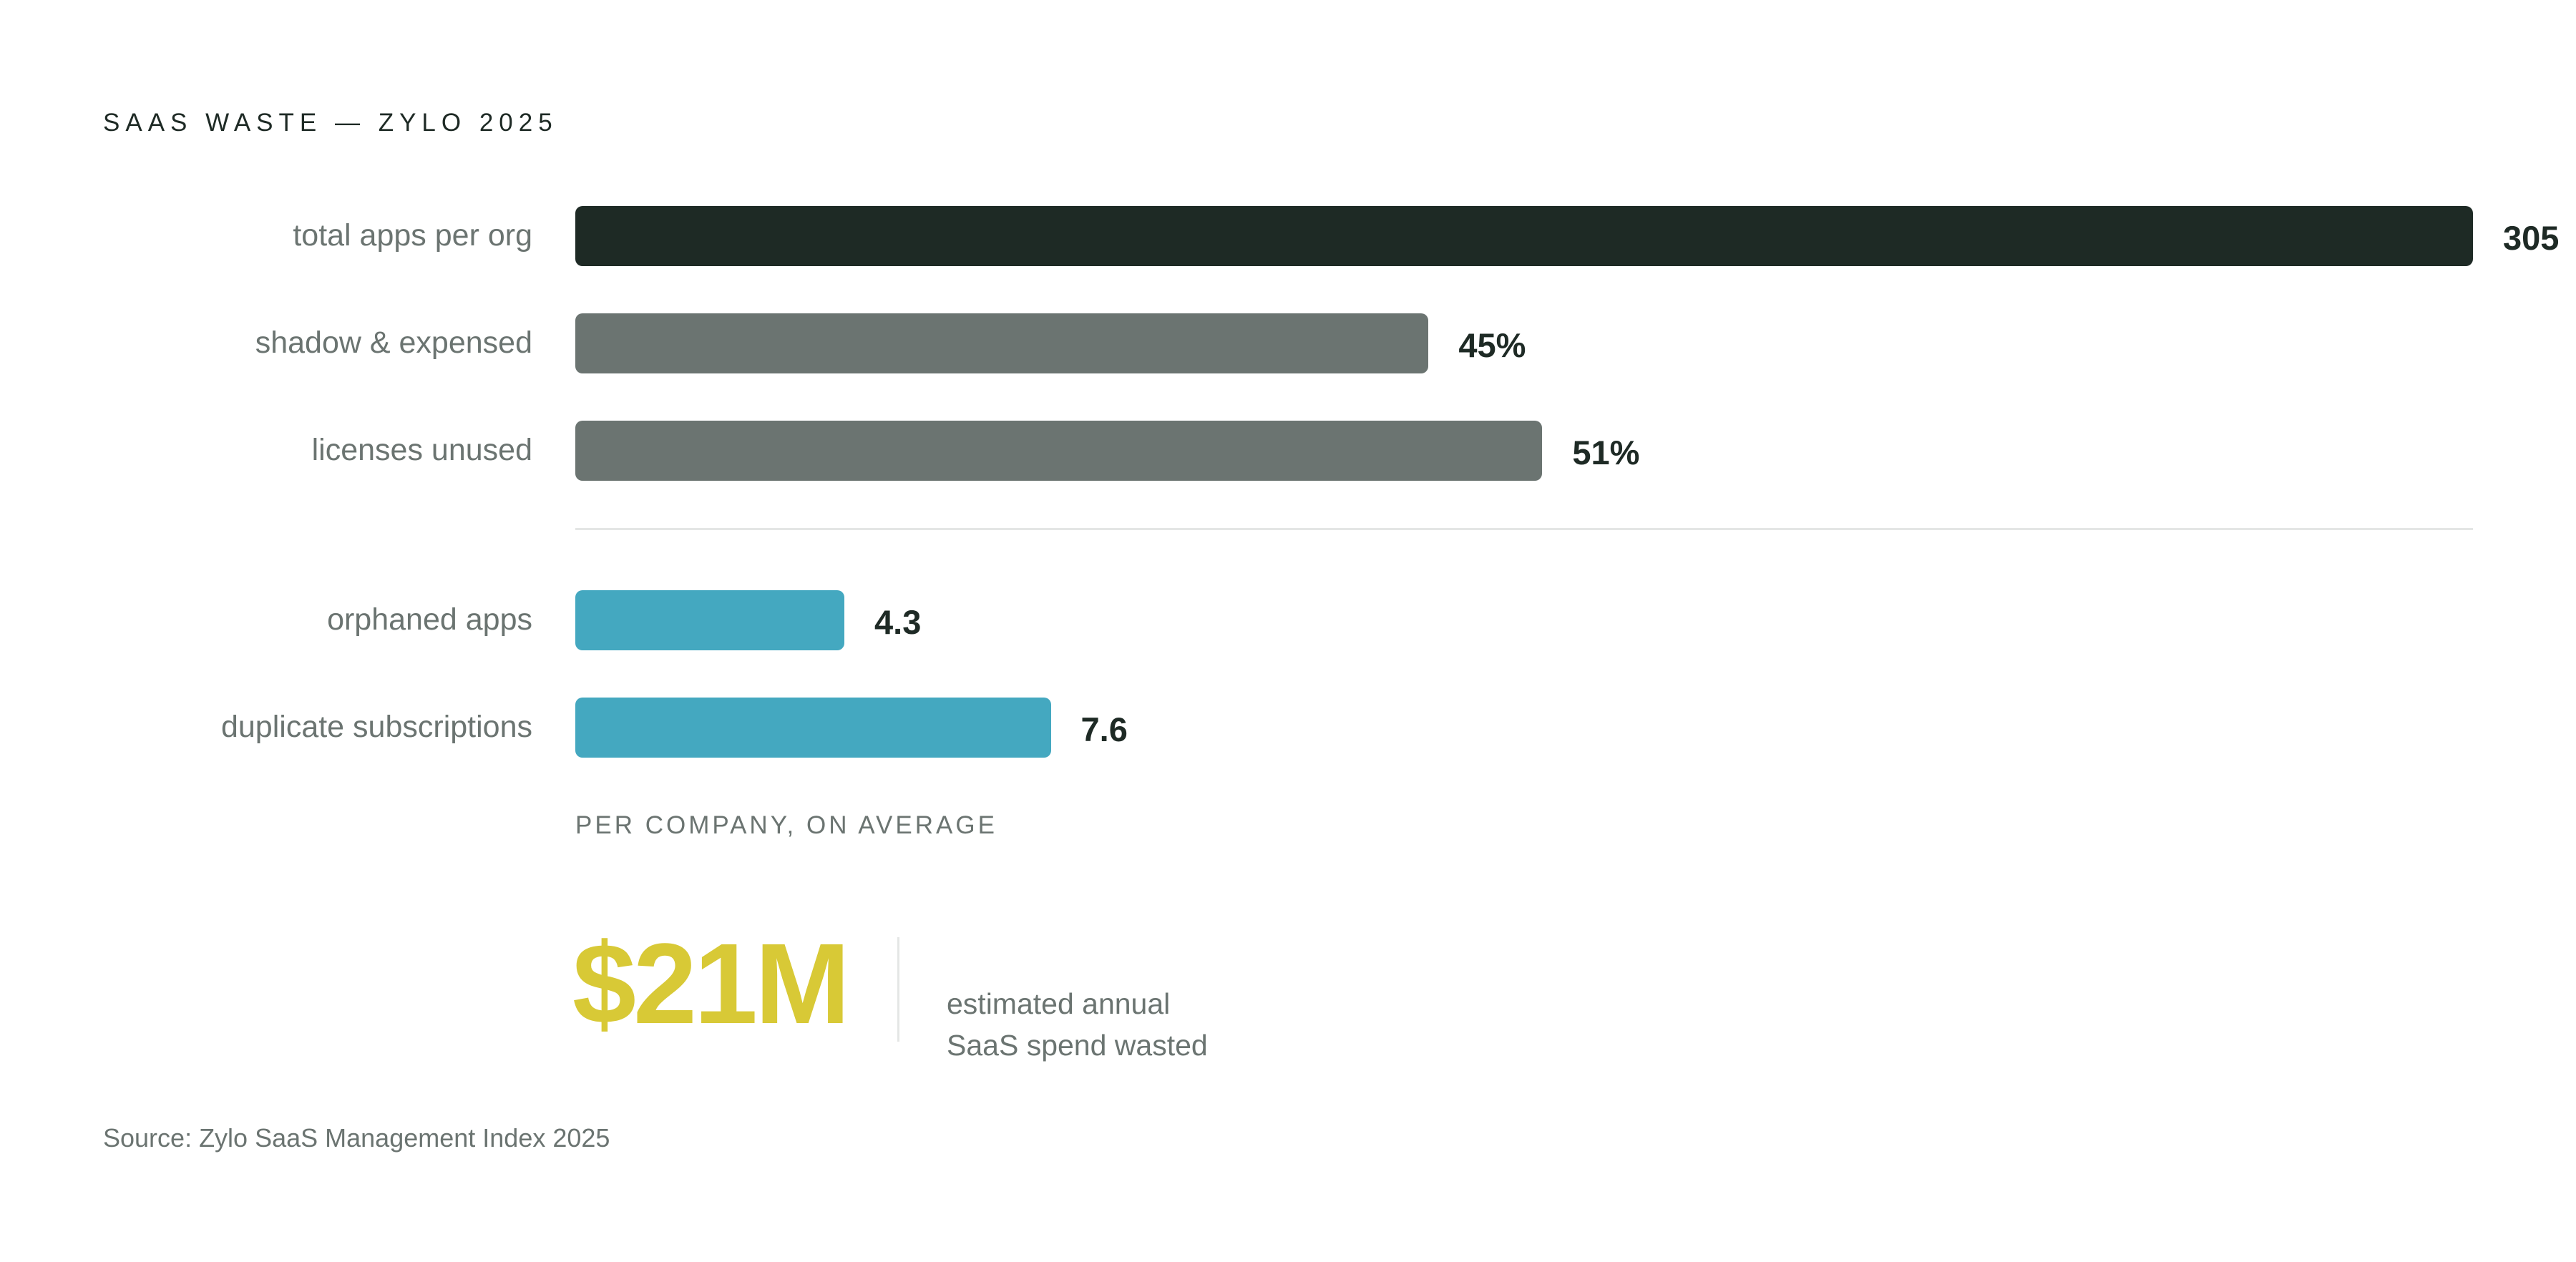 This screenshot has height=1262, width=2576. What do you see at coordinates (1524, 236) in the screenshot?
I see `bar-total-apps-per-org` at bounding box center [1524, 236].